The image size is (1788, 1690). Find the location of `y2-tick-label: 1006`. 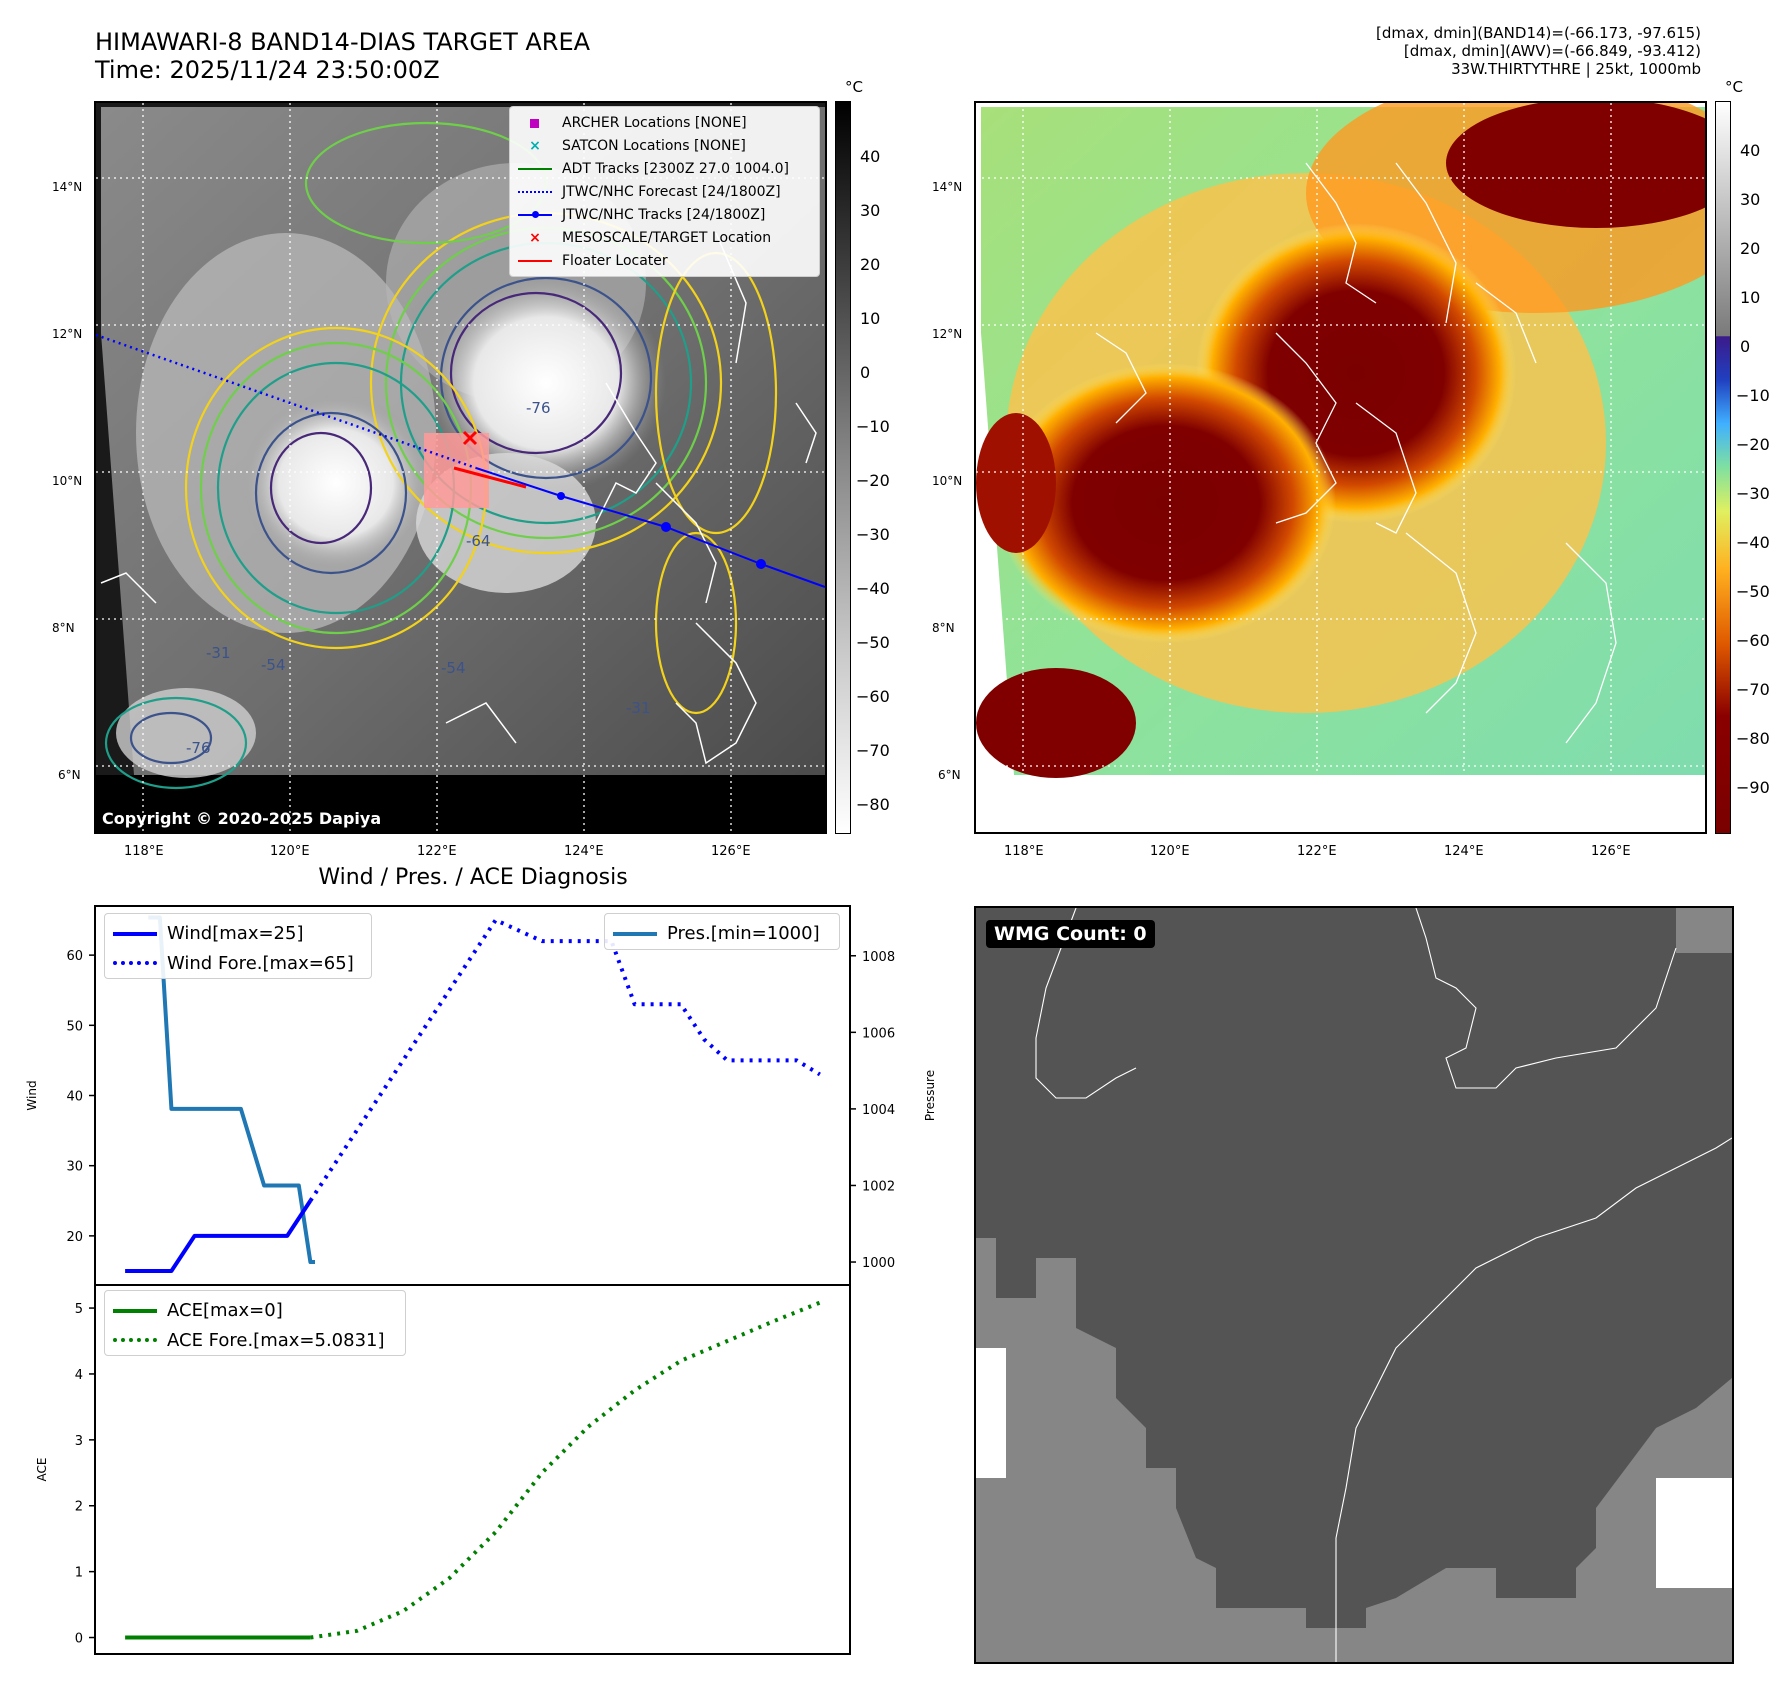

y2-tick-label: 1006 is located at coordinates (878, 1033).